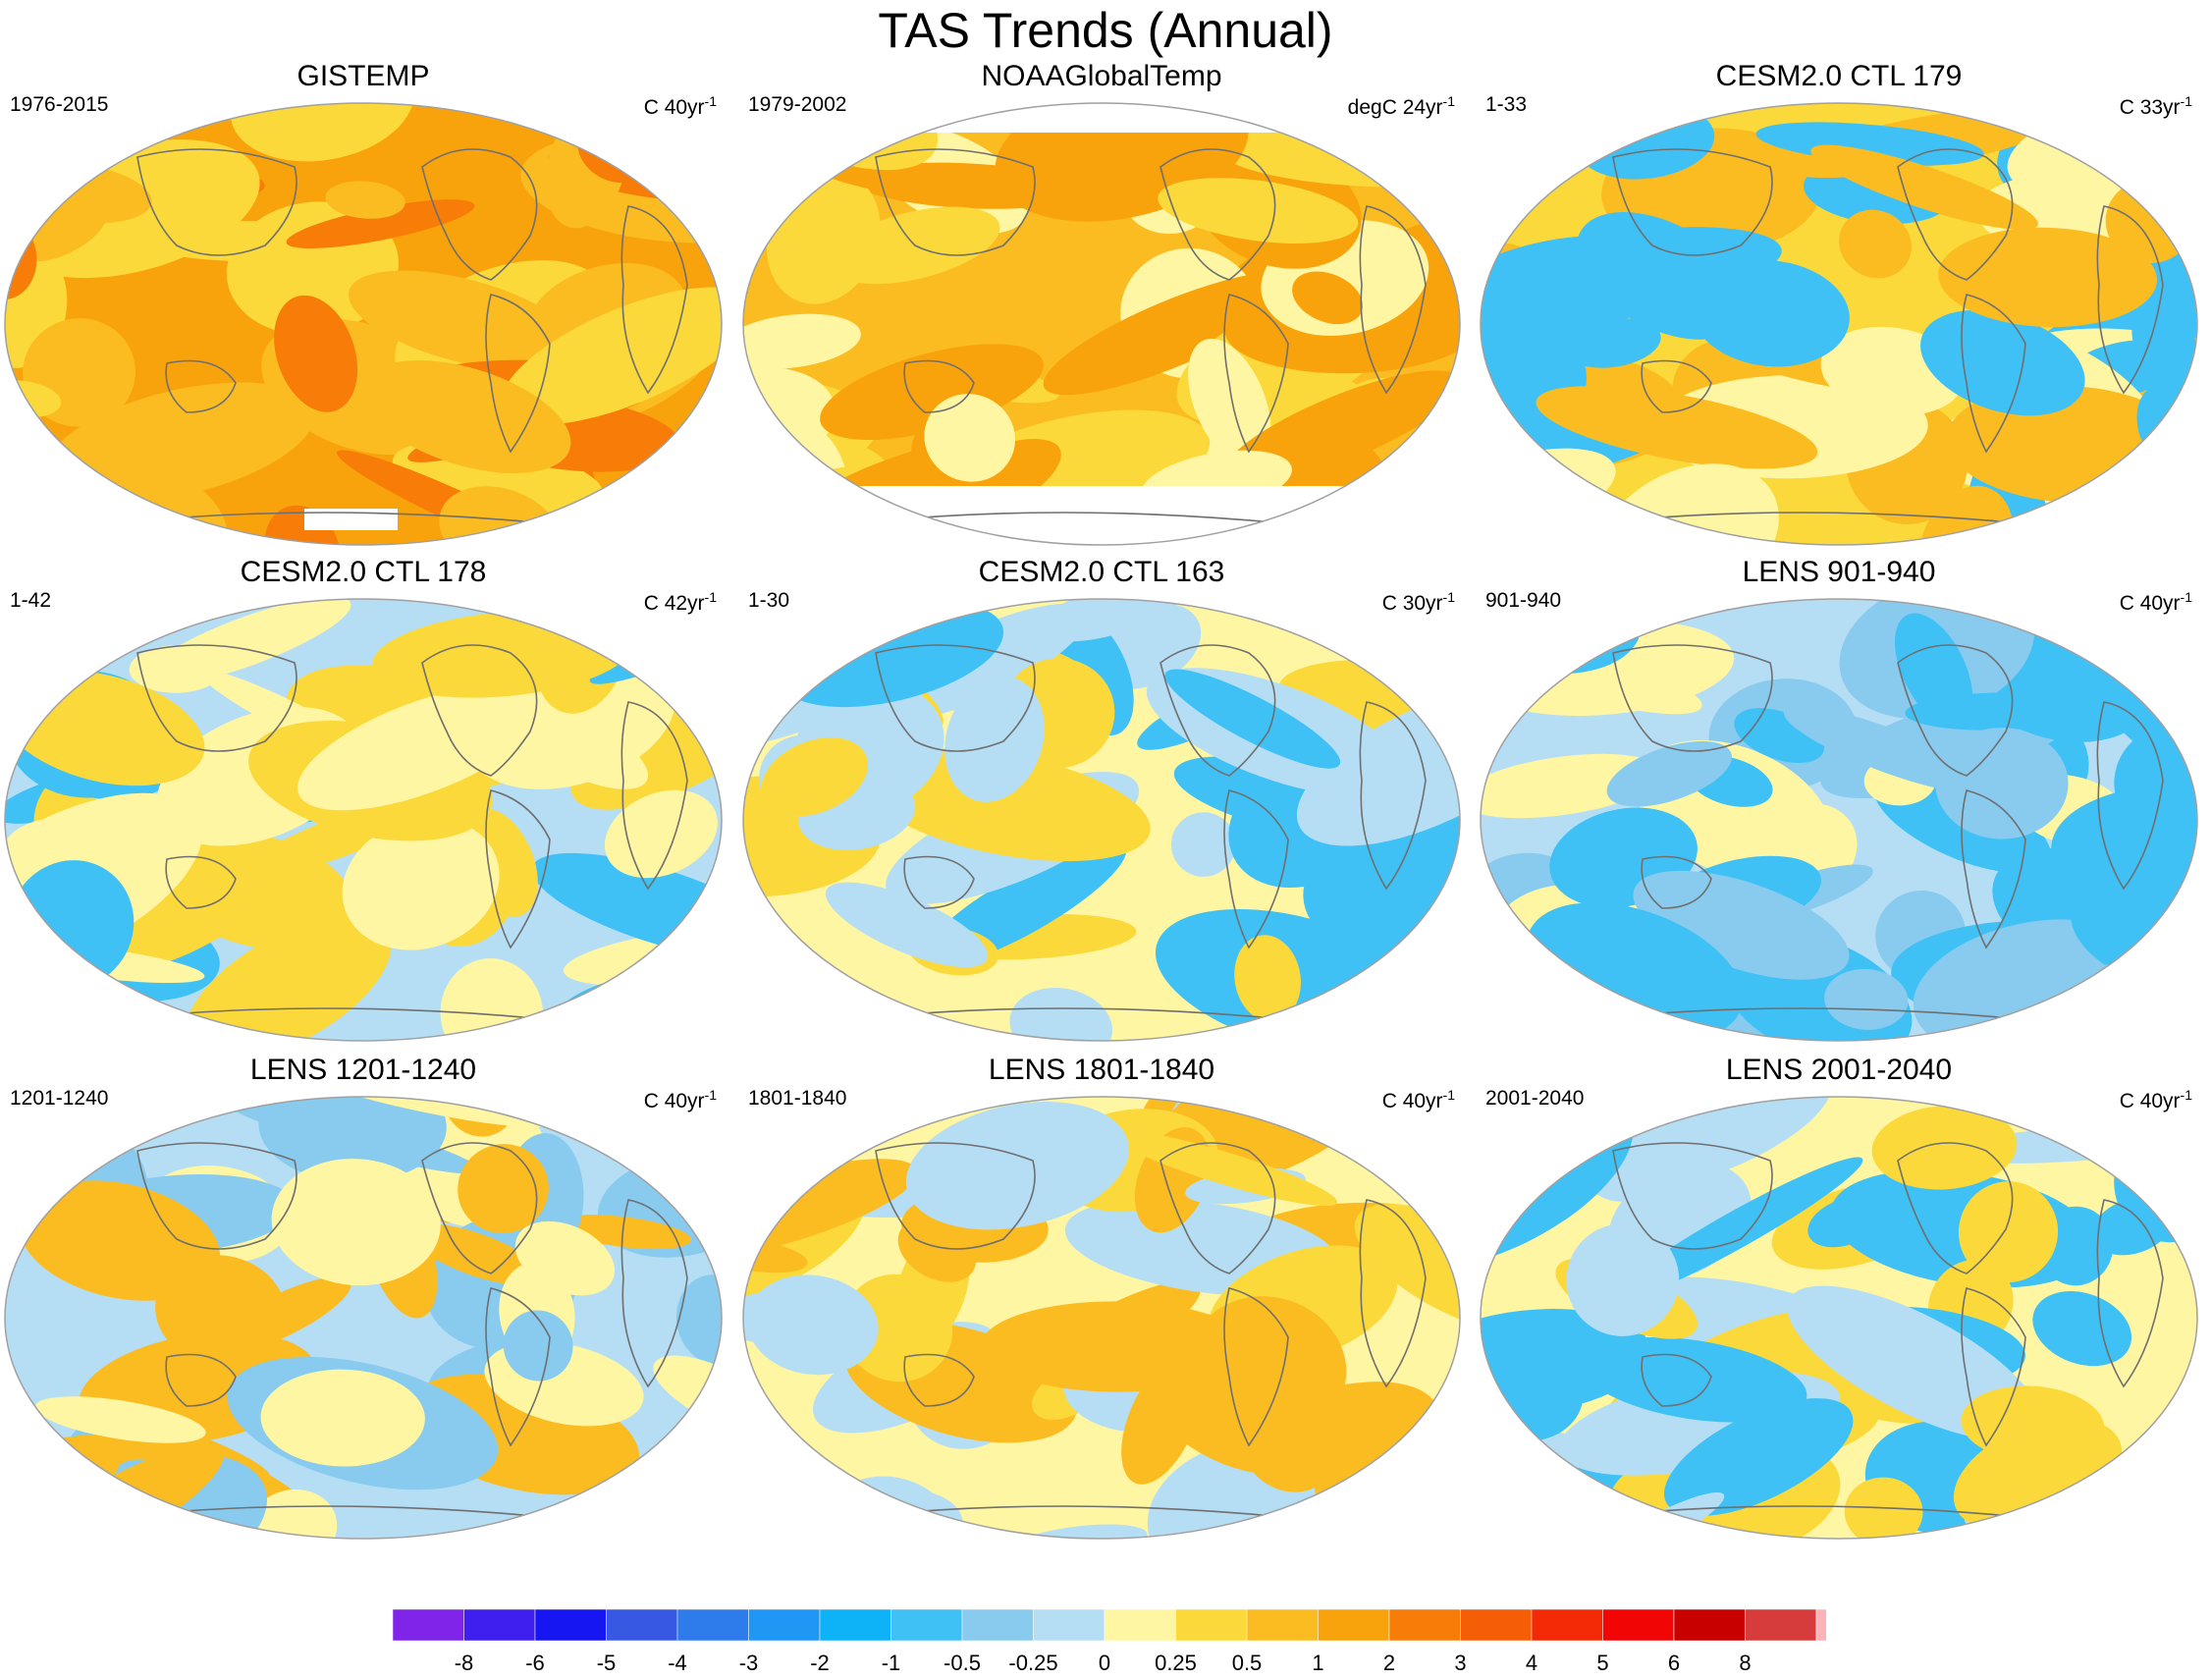  I want to click on missing-data-region, so click(351, 519).